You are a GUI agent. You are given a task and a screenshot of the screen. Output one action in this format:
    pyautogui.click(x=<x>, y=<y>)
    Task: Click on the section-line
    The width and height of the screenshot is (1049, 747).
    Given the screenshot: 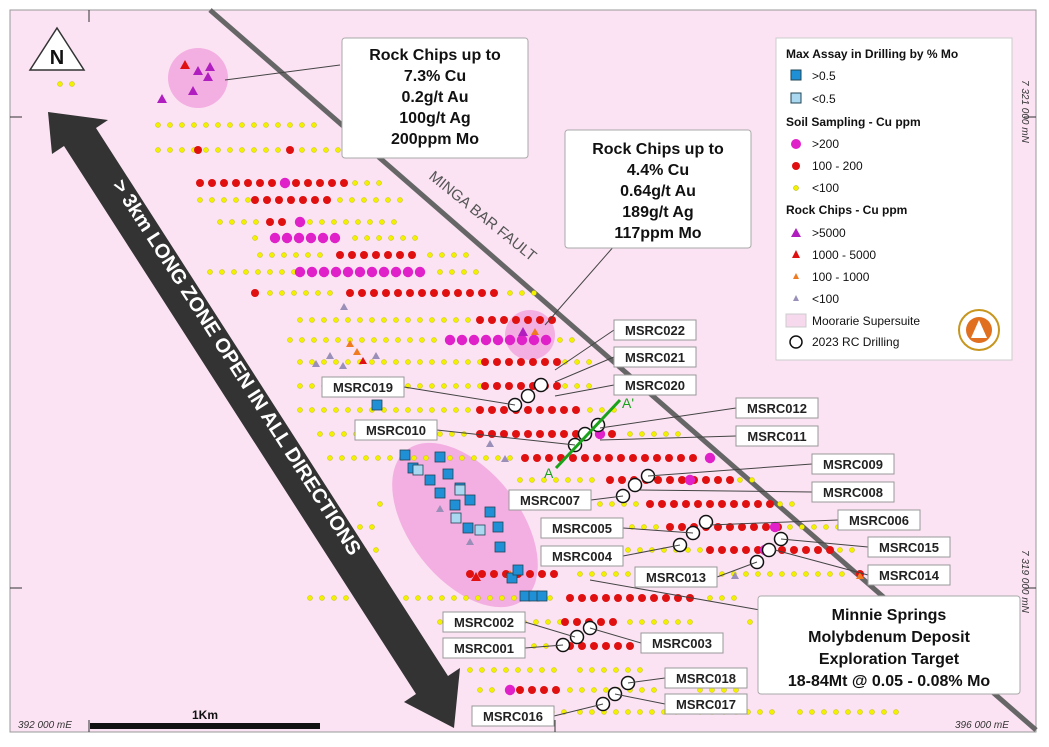 What is the action you would take?
    pyautogui.click(x=588, y=434)
    